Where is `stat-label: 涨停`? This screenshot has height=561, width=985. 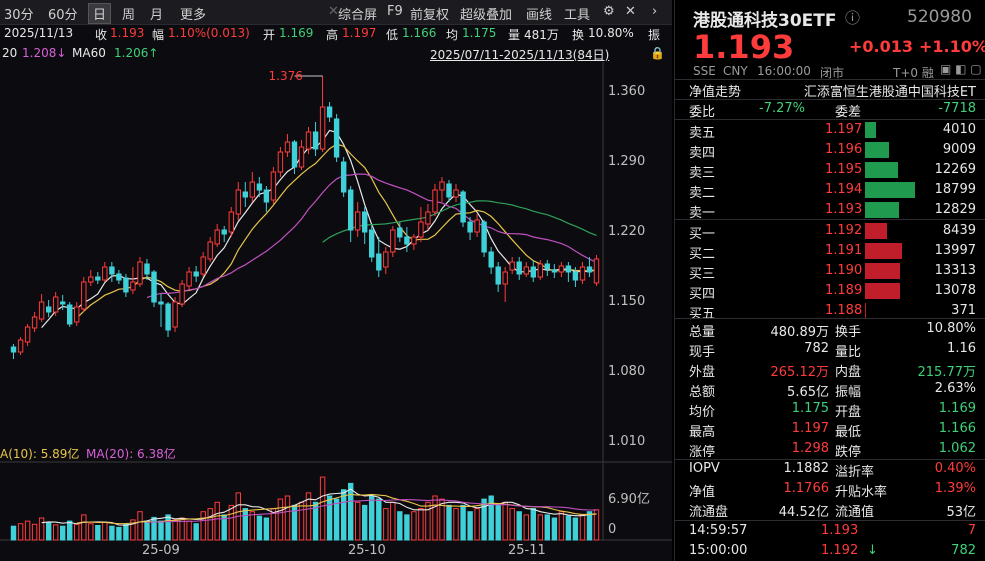 stat-label: 涨停 is located at coordinates (702, 452).